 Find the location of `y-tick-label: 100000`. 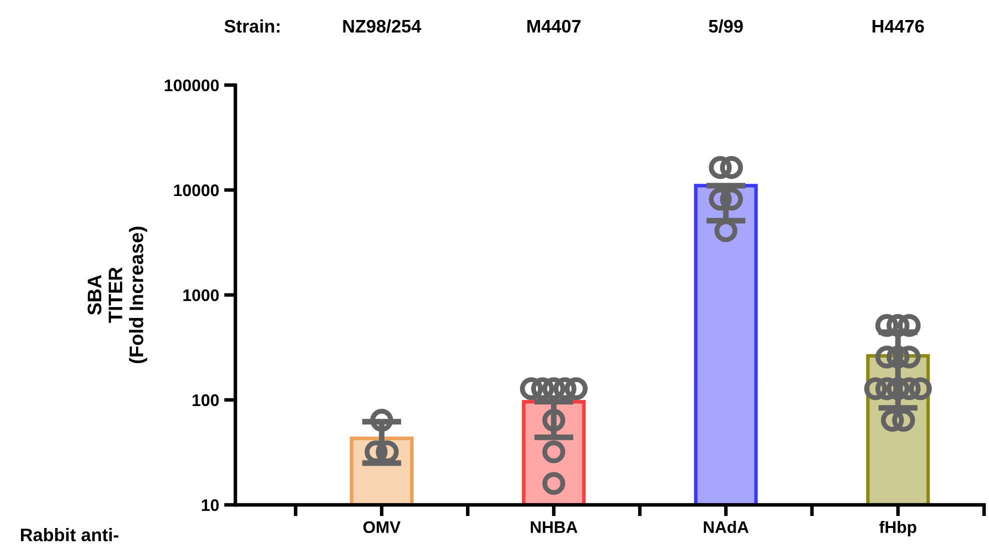

y-tick-label: 100000 is located at coordinates (191, 85).